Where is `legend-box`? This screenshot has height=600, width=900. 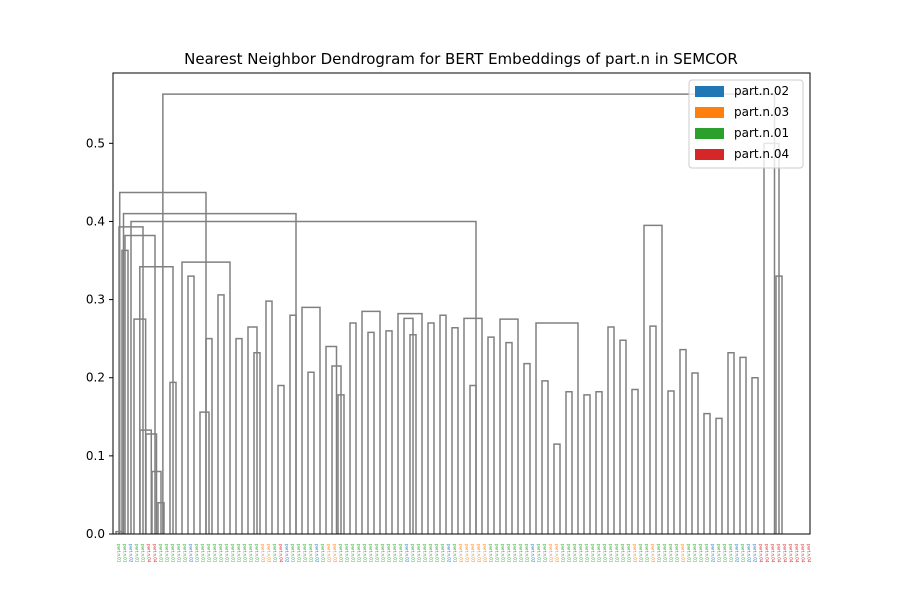
legend-box is located at coordinates (746, 124).